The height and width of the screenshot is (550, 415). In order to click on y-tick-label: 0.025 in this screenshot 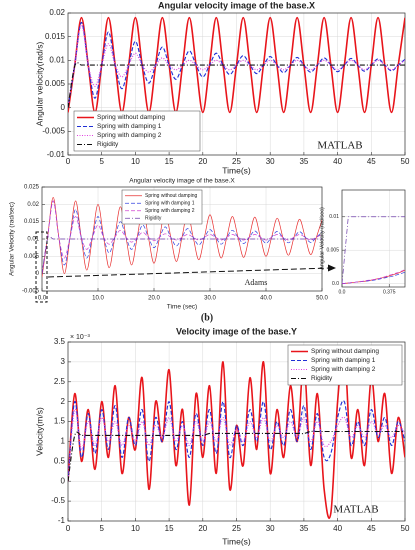, I will do `click(32, 188)`.